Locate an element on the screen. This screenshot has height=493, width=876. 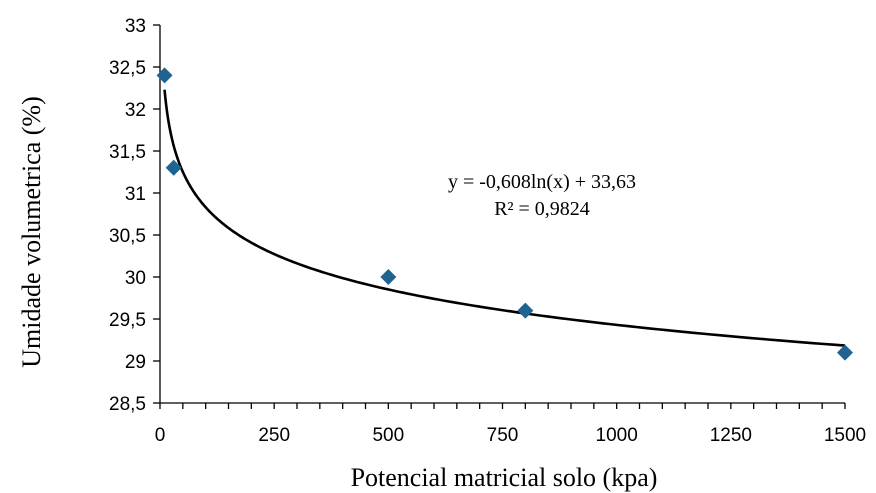
x-axis-ticks: 0 250 500 750 1000 1250 1500 is located at coordinates (510, 424).